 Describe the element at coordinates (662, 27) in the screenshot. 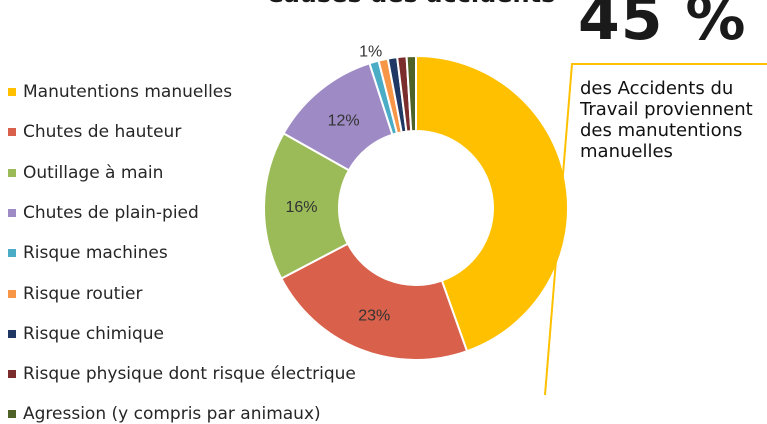

I see `callout-percent: 45 %` at that location.